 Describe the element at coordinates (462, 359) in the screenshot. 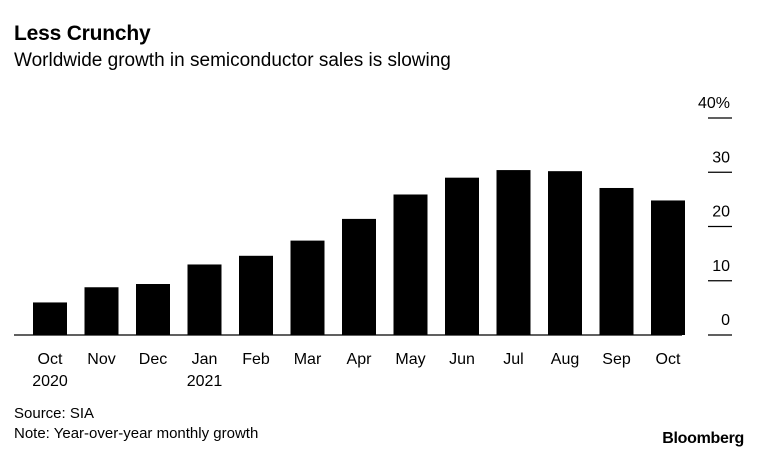

I see `x-tick-label: Jun` at that location.